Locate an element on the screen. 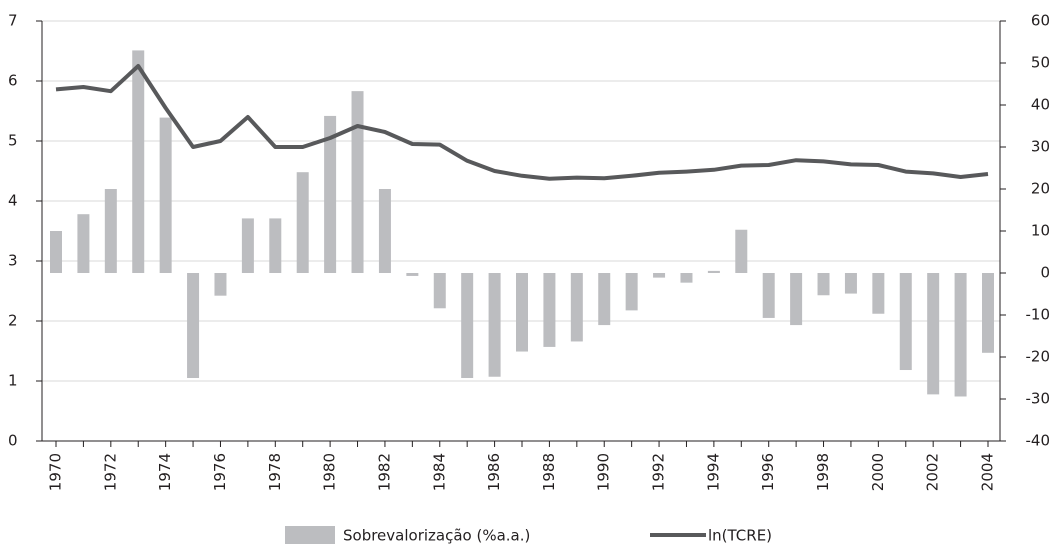 The height and width of the screenshot is (551, 1058). y-tick-label: 3 is located at coordinates (13, 261).